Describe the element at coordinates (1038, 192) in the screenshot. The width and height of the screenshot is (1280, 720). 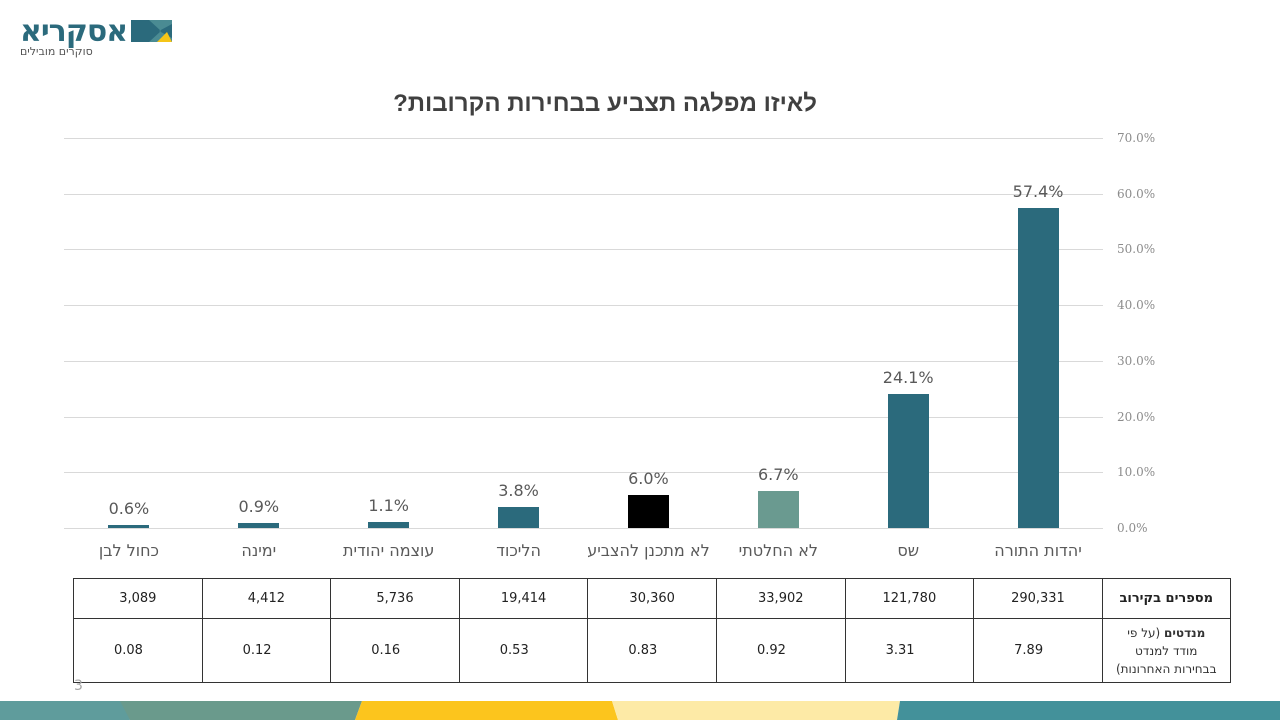
I see `bar-value-label: 57.4%` at that location.